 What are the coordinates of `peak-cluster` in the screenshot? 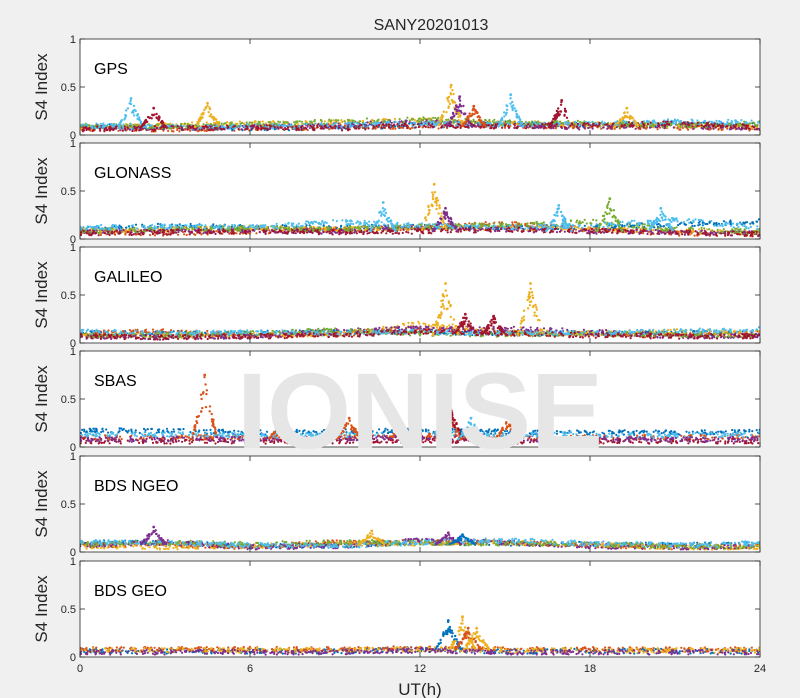 It's located at (450, 105).